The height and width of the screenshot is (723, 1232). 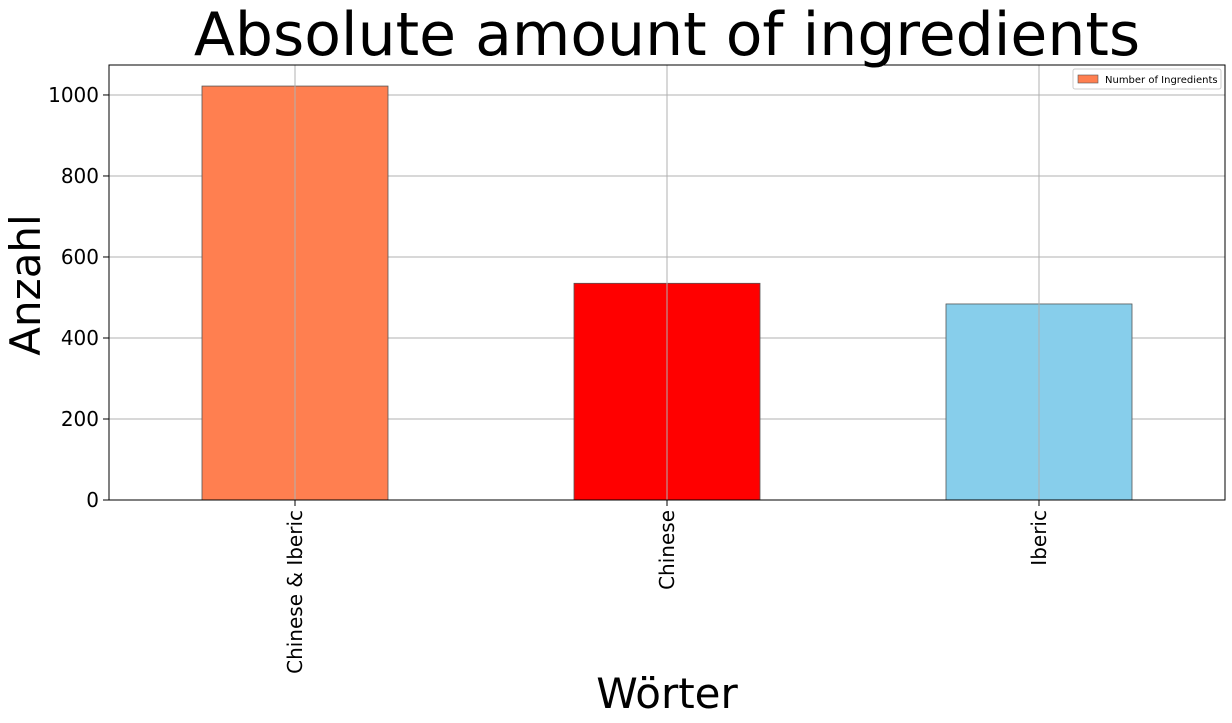 What do you see at coordinates (92, 500) in the screenshot?
I see `y-tick-label: 0` at bounding box center [92, 500].